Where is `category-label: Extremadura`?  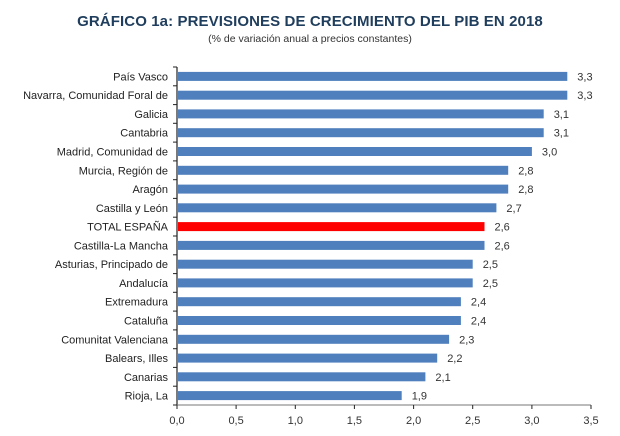
category-label: Extremadura is located at coordinates (137, 303).